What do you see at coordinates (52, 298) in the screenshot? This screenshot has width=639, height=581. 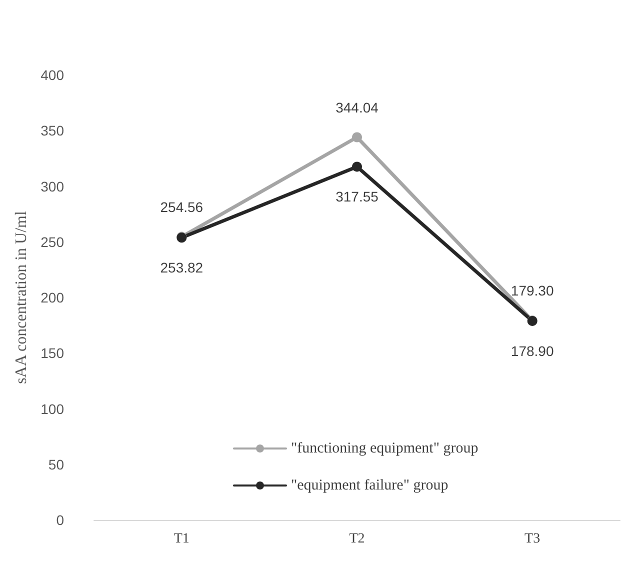 I see `y-tick-label: 200` at bounding box center [52, 298].